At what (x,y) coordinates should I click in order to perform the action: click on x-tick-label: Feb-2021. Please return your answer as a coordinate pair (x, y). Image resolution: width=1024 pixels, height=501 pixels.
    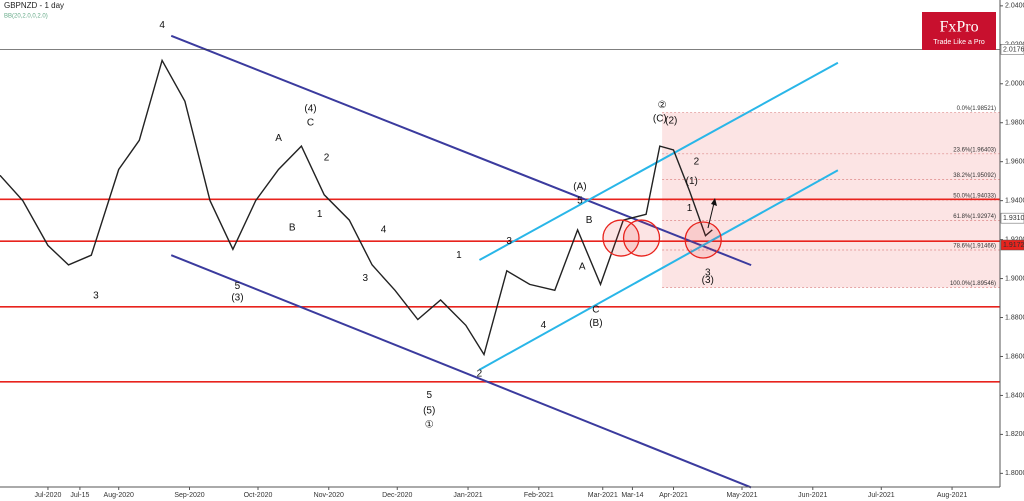
    Looking at the image, I should click on (539, 495).